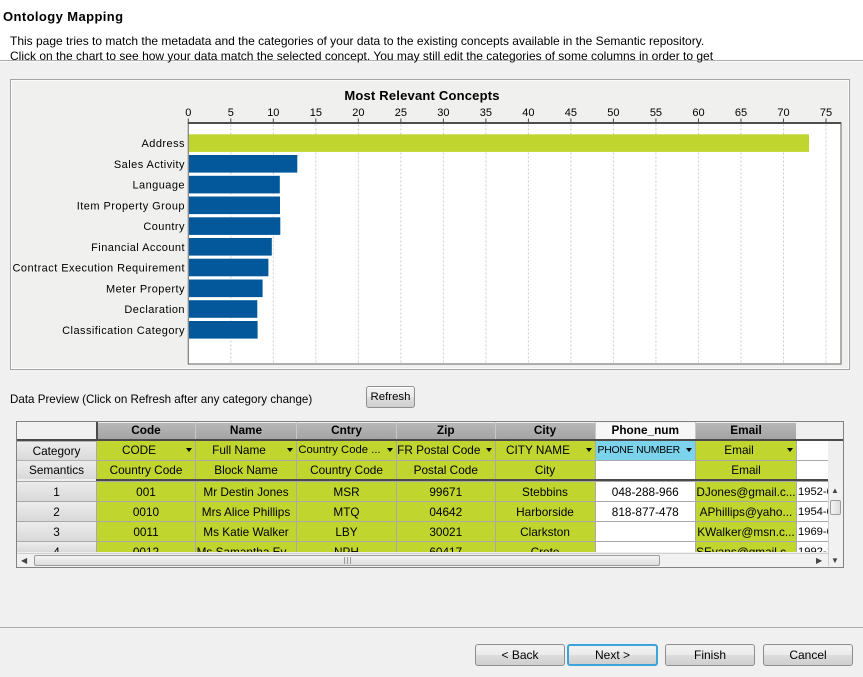 The height and width of the screenshot is (677, 863). Describe the element at coordinates (149, 165) in the screenshot. I see `svg-text: Sales Activity` at that location.